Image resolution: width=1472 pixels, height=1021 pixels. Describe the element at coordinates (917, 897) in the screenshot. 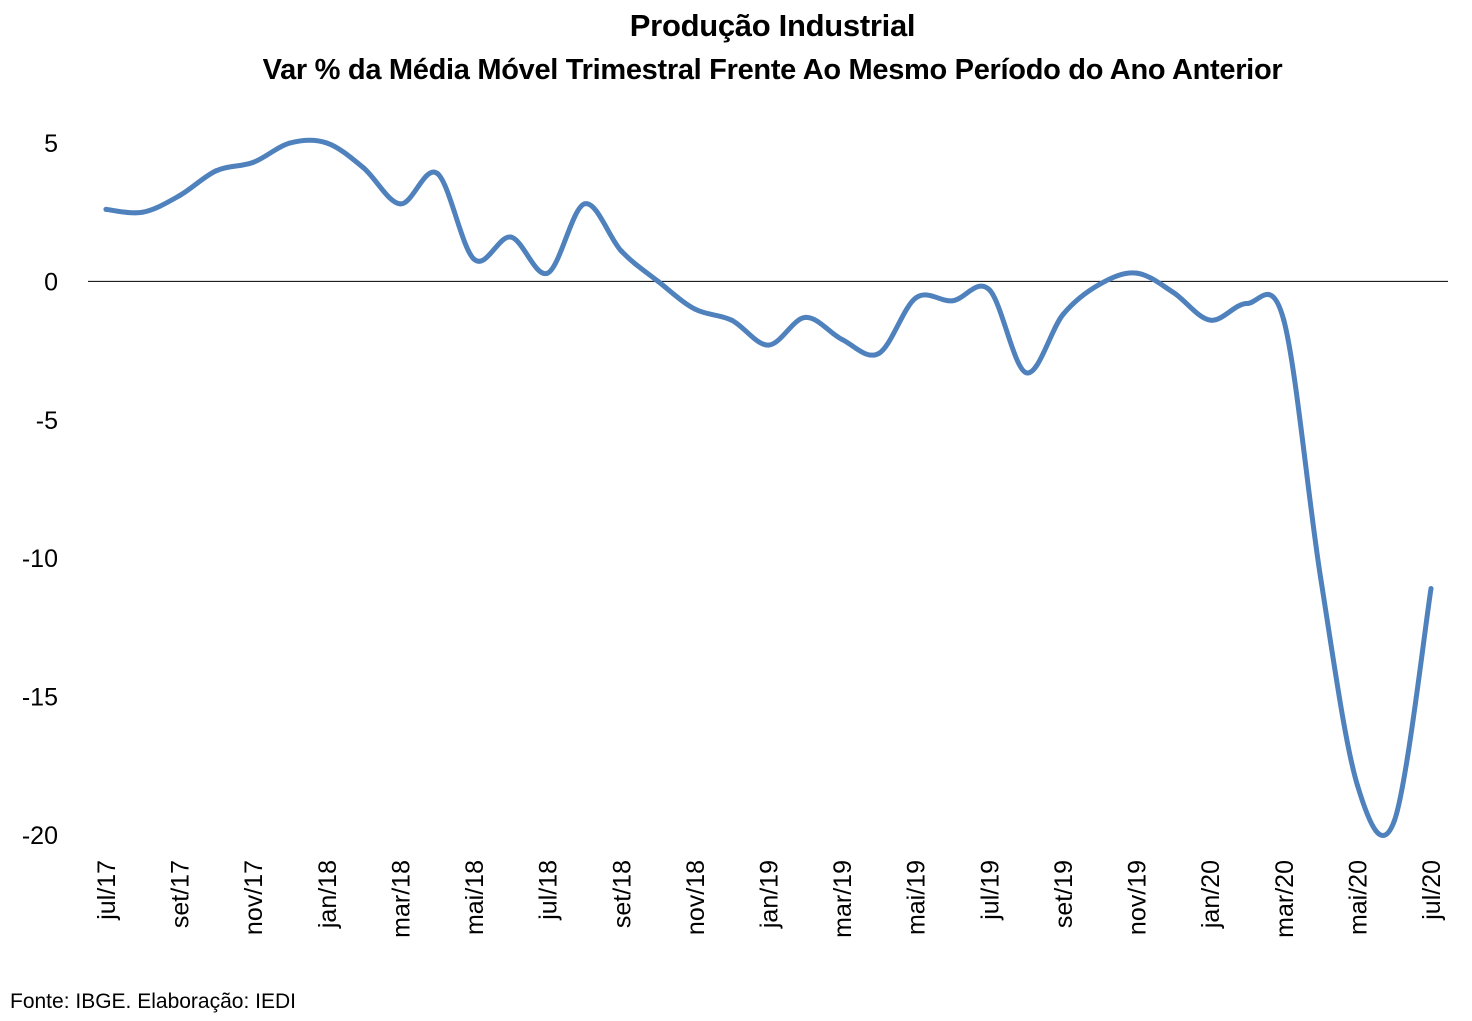

I see `x-tick-label: mai/19` at that location.